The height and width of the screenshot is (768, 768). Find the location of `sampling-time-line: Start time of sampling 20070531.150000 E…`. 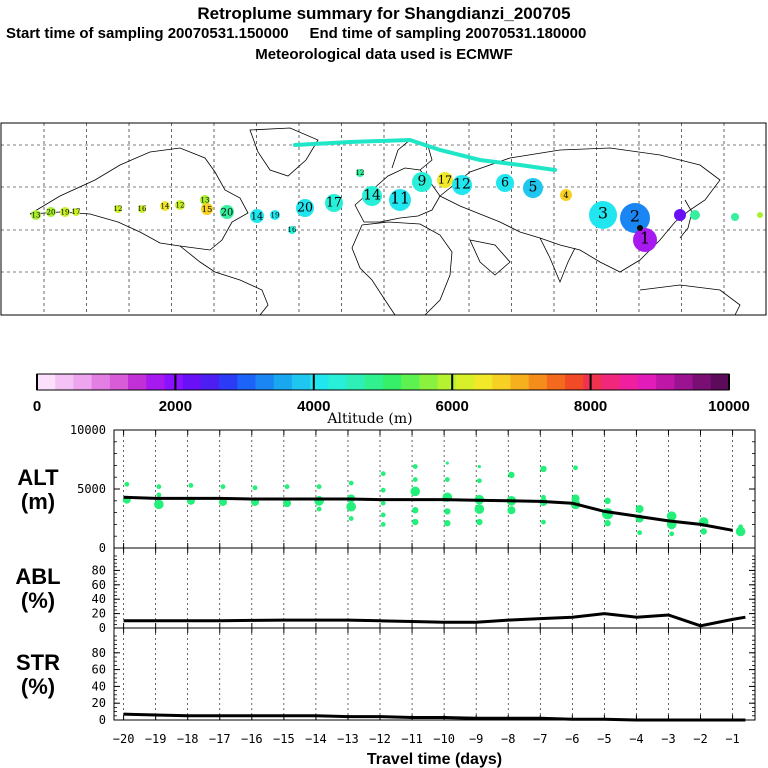

sampling-time-line: Start time of sampling 20070531.150000 E… is located at coordinates (296, 33).